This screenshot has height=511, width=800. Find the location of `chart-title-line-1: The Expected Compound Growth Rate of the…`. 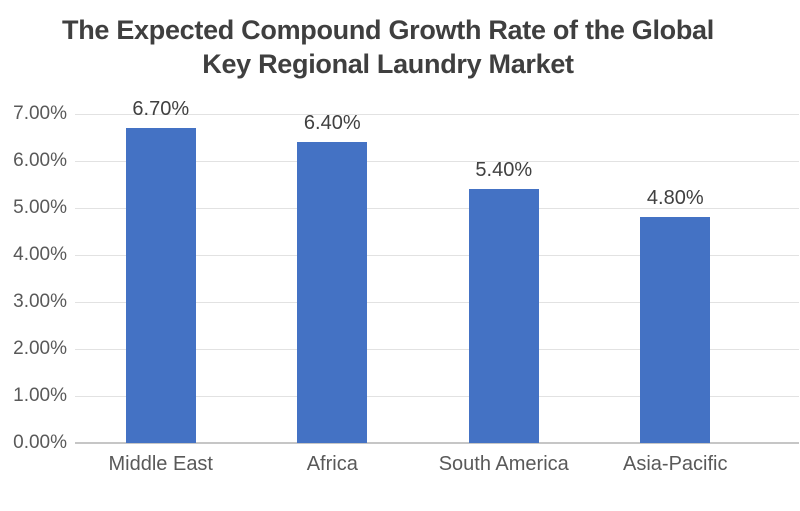

chart-title-line-1: The Expected Compound Growth Rate of the… is located at coordinates (388, 30).